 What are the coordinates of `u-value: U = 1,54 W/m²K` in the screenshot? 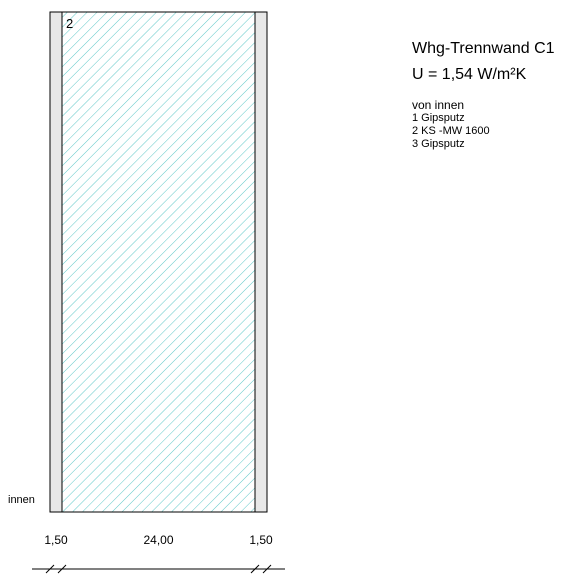 It's located at (469, 74).